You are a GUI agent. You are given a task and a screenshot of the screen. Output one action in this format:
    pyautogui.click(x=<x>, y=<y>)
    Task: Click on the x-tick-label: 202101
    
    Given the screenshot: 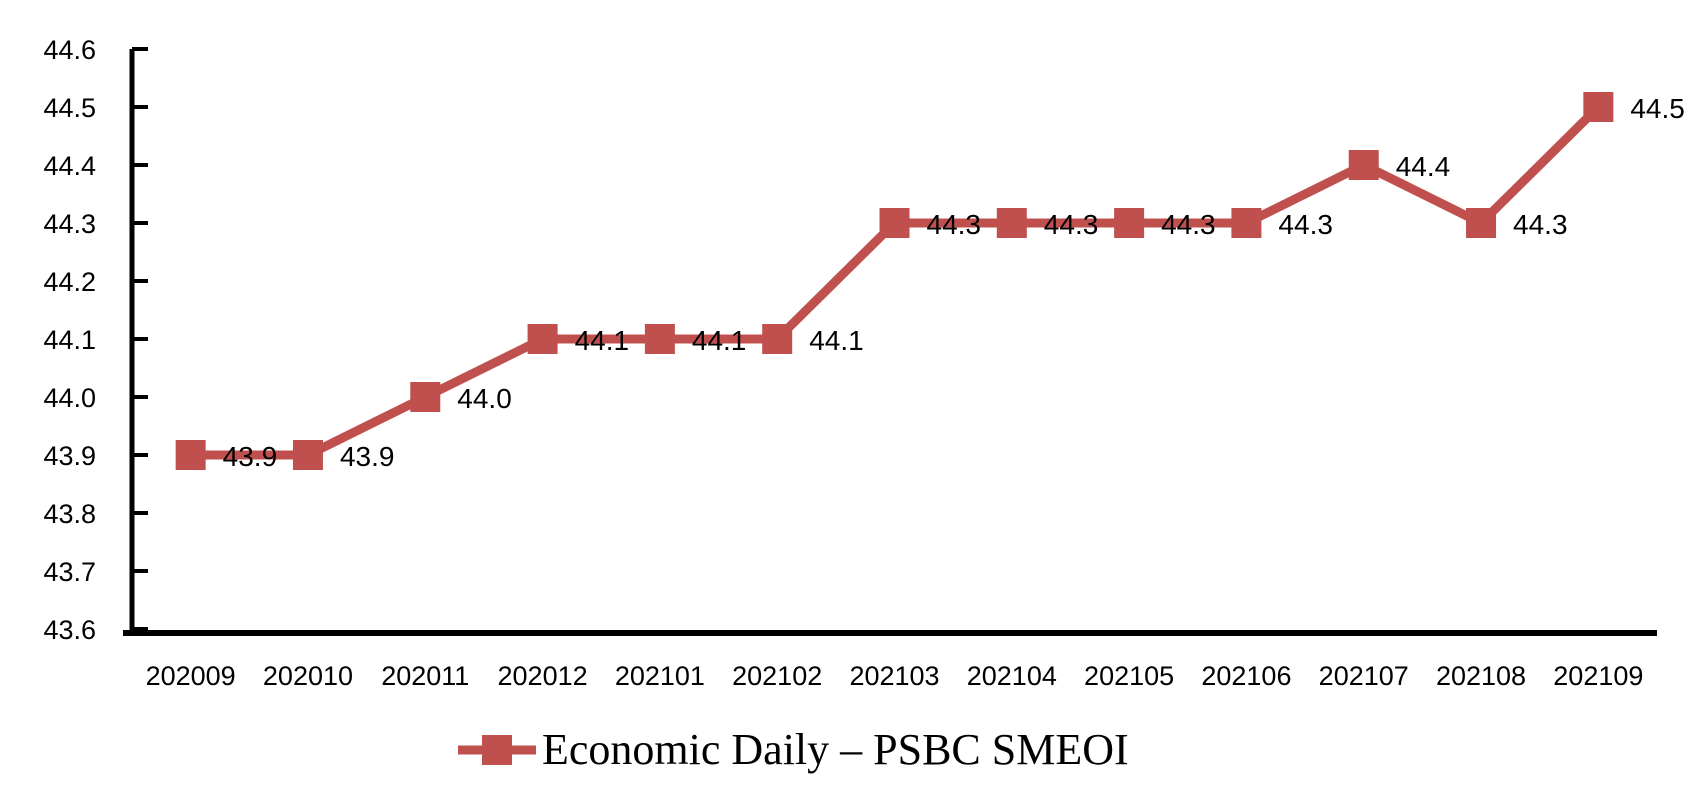 What is the action you would take?
    pyautogui.click(x=660, y=676)
    